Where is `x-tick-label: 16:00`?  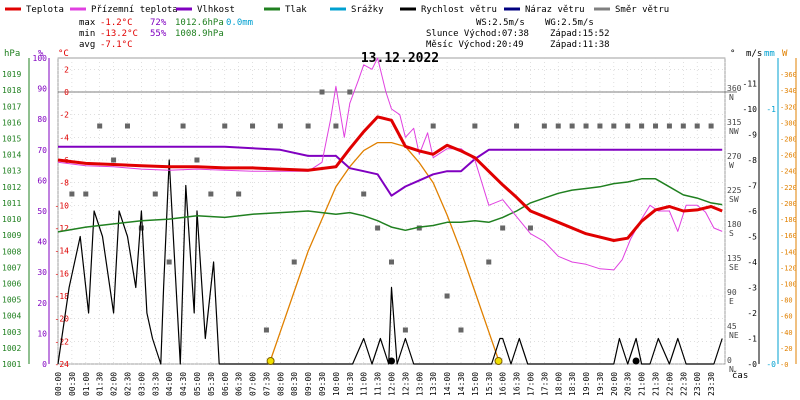 x-tick-label: 16:00 is located at coordinates (503, 384).